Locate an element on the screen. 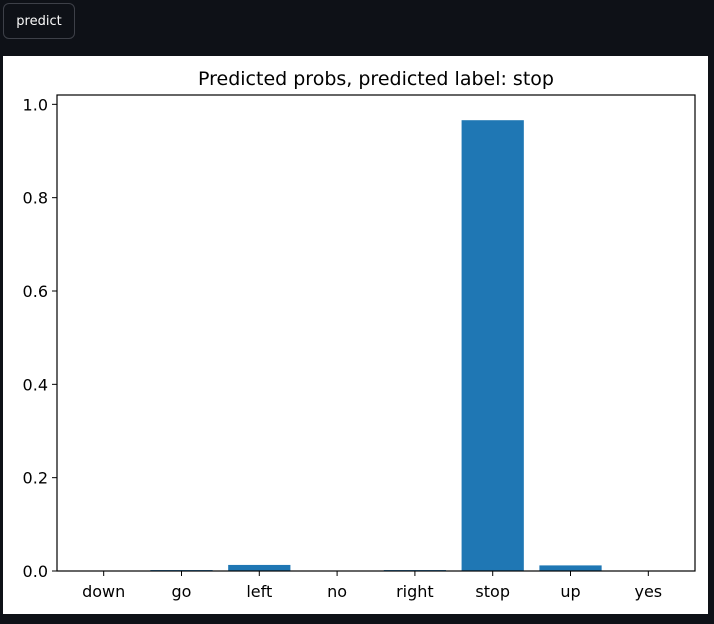 The width and height of the screenshot is (714, 624). x-tick-label-stop: stop is located at coordinates (492, 591).